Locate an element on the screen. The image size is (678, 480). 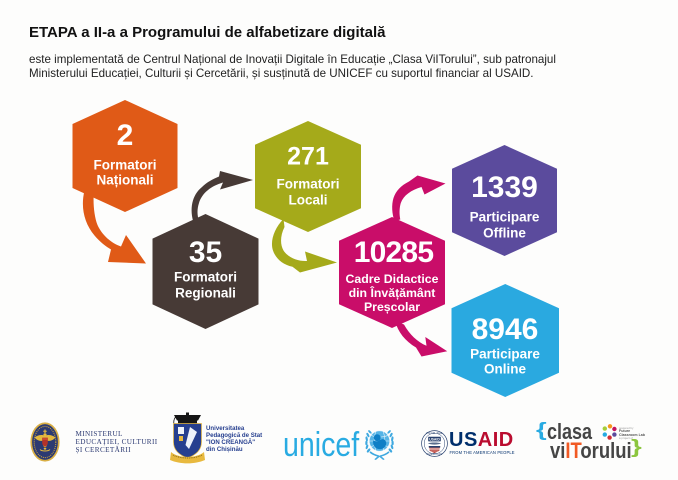
svg-text: FROM THE is located at coordinates (435, 433).